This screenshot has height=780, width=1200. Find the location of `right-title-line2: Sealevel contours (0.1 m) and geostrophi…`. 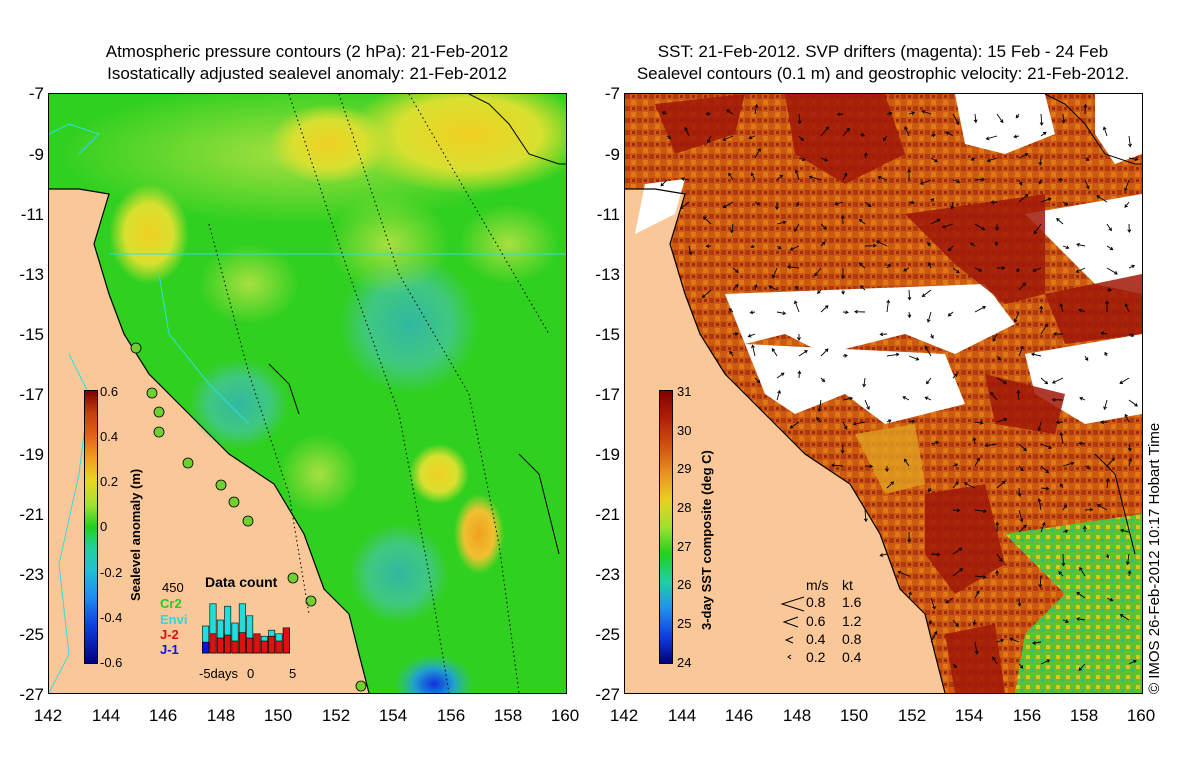

right-title-line2: Sealevel contours (0.1 m) and geostrophi… is located at coordinates (883, 73).